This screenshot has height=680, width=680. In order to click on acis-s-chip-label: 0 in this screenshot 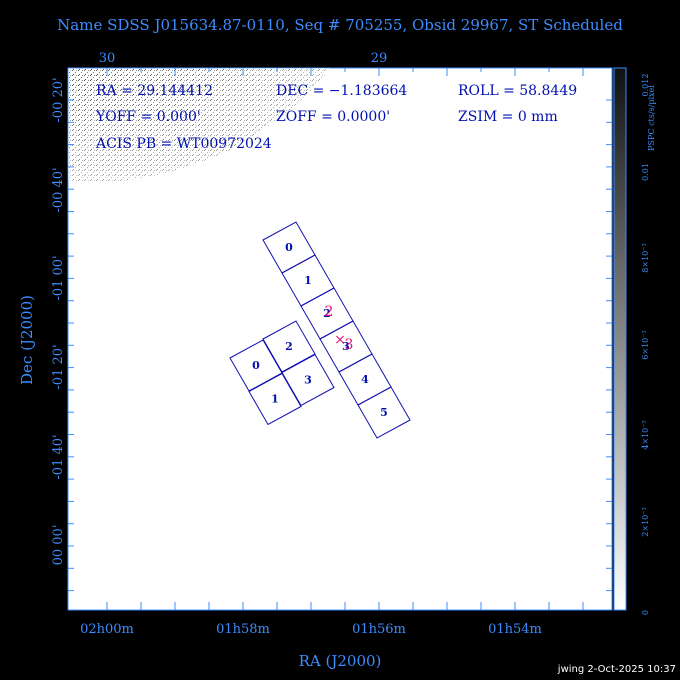, I will do `click(289, 247)`.